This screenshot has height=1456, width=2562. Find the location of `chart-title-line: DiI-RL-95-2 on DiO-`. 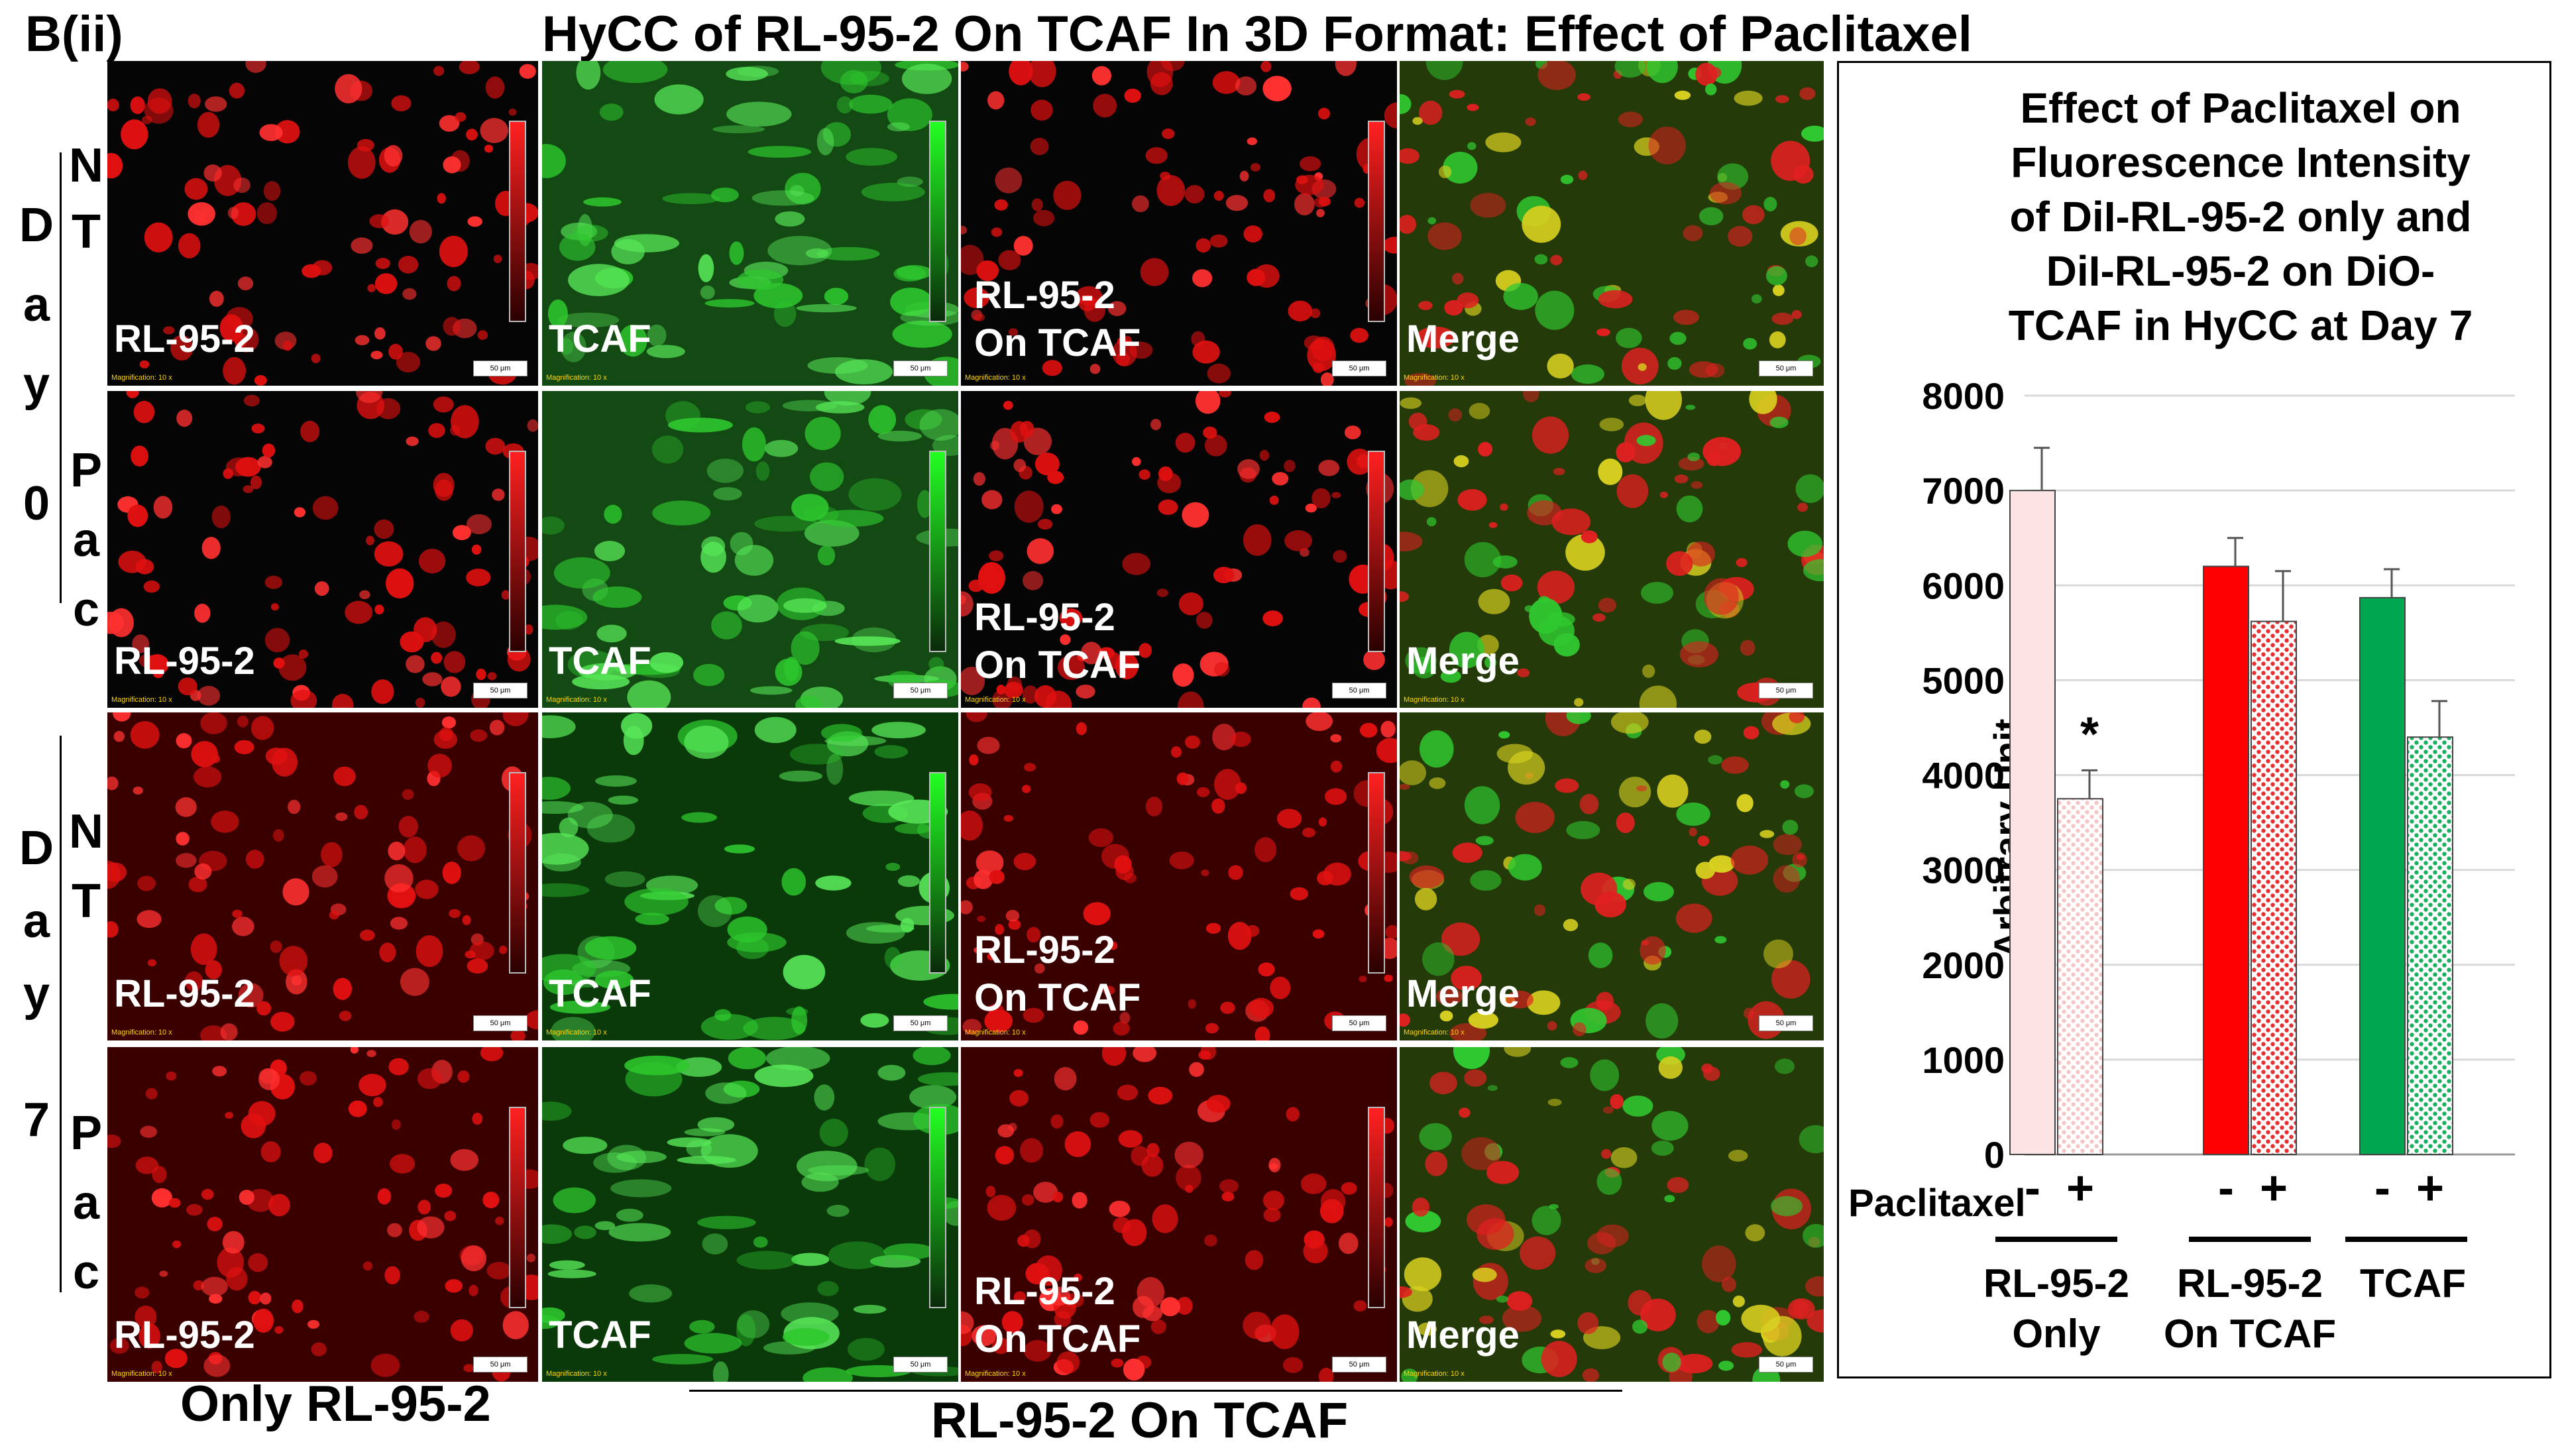

chart-title-line: DiI-RL-95-2 on DiO- is located at coordinates (2240, 271).